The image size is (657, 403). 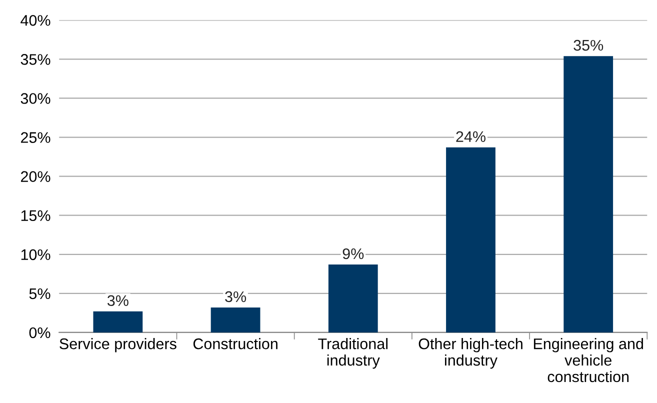 I want to click on y-tick-label: 20%, so click(x=35, y=176).